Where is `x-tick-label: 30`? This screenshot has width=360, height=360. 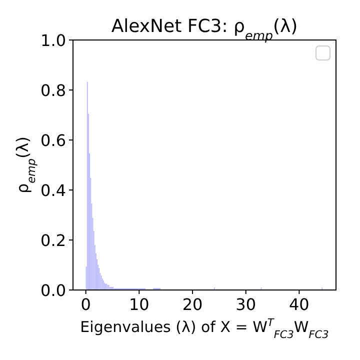
x-tick-label: 30 is located at coordinates (246, 304).